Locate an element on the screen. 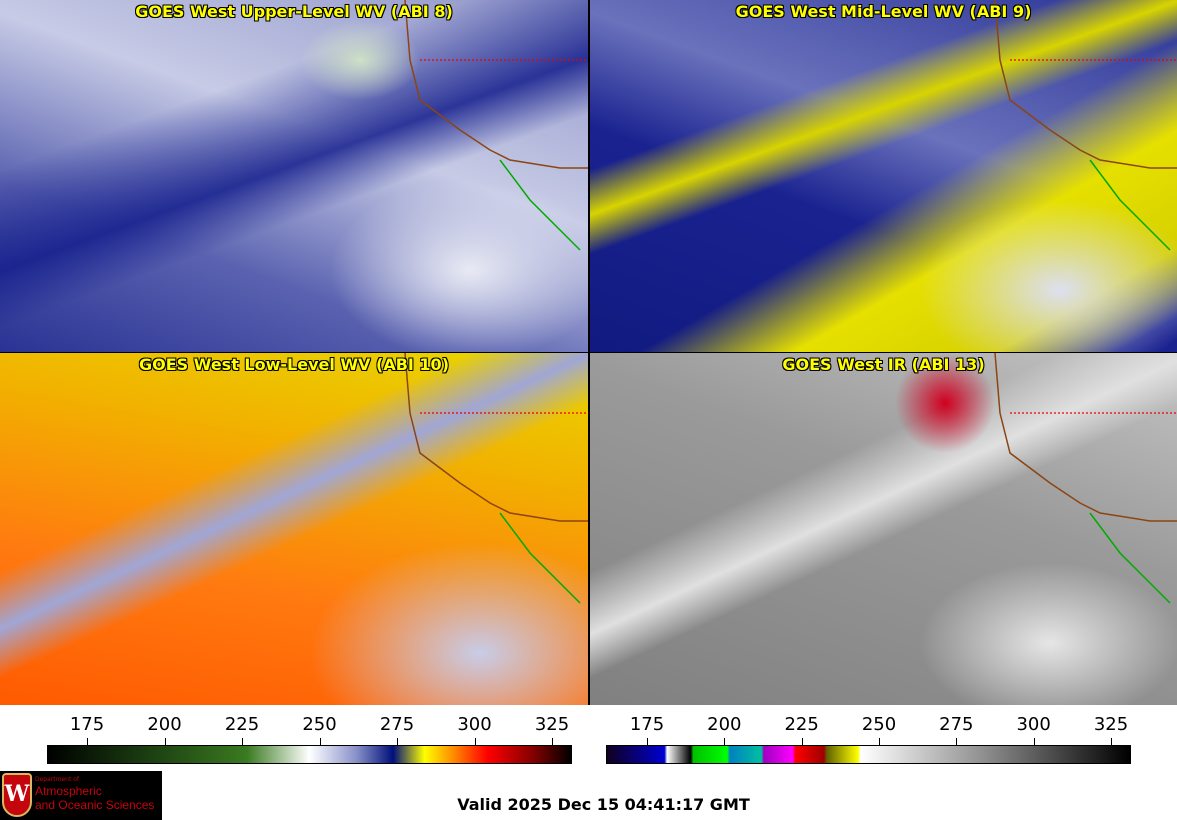 The width and height of the screenshot is (1177, 820). water-vapor-colorbar is located at coordinates (309, 754).